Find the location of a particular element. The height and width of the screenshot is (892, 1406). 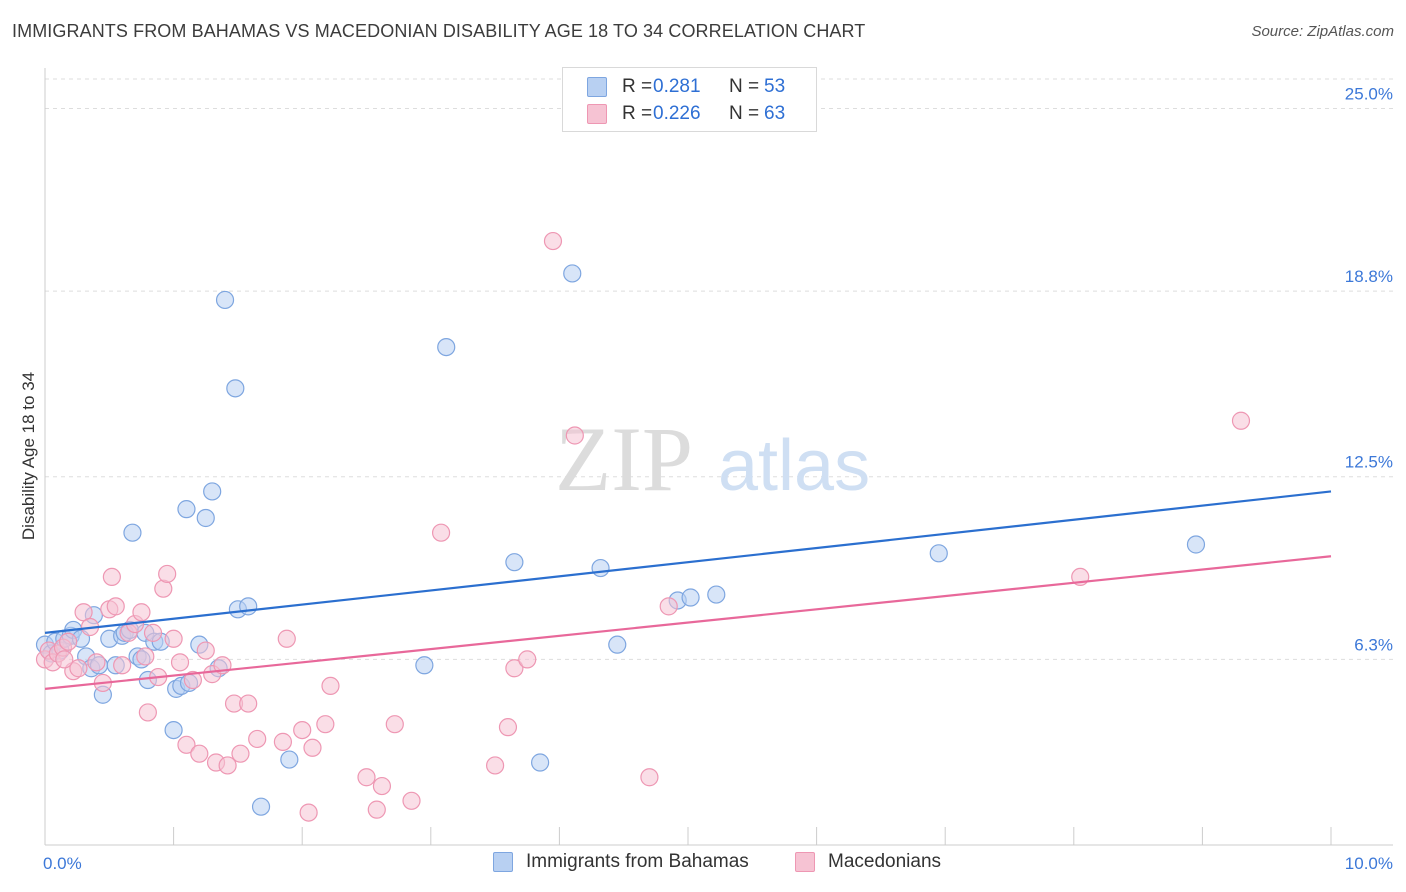

legend-row-bahamas: R = 0.281 N = 53 is located at coordinates (686, 87).